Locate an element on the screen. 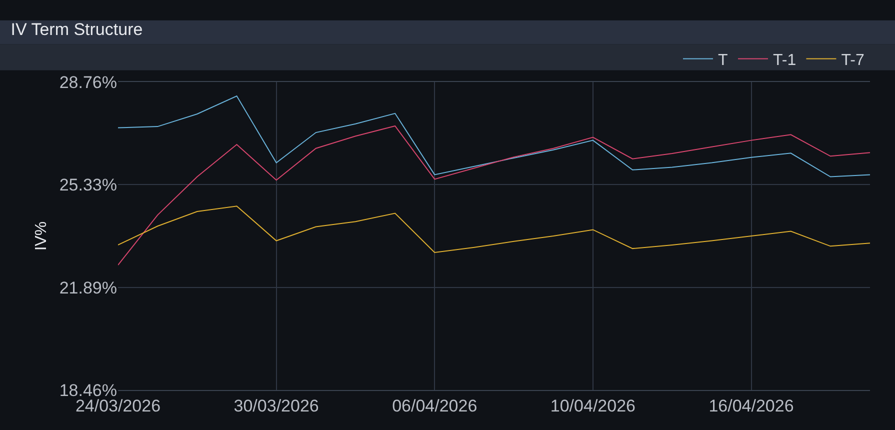 The width and height of the screenshot is (895, 430). x-tick-label: 06/04/2026 is located at coordinates (435, 406).